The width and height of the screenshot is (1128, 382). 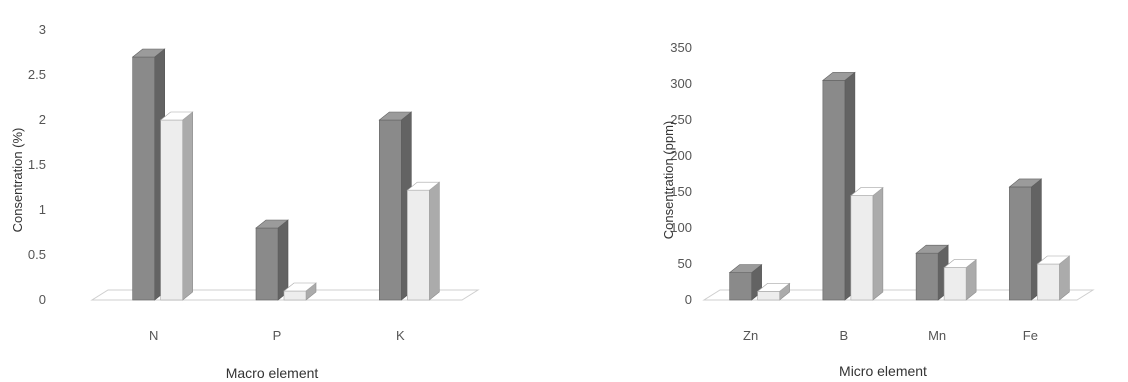 What do you see at coordinates (681, 173) in the screenshot?
I see `micro-y-ticks: 0 50 100 150 200 250 300 350` at bounding box center [681, 173].